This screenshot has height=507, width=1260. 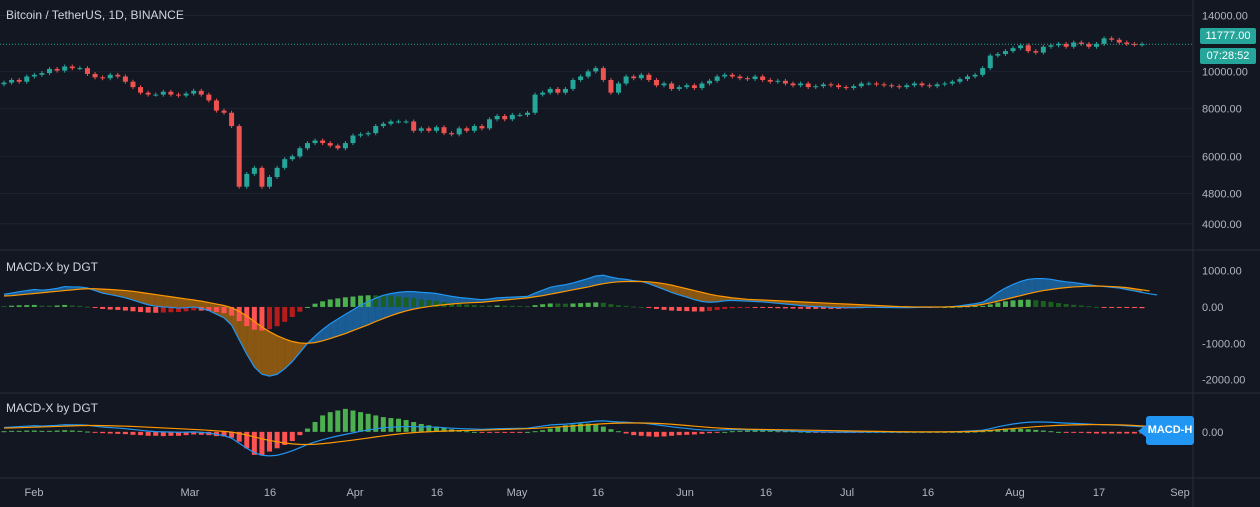 I want to click on x-tick-label: Apr, so click(x=354, y=493).